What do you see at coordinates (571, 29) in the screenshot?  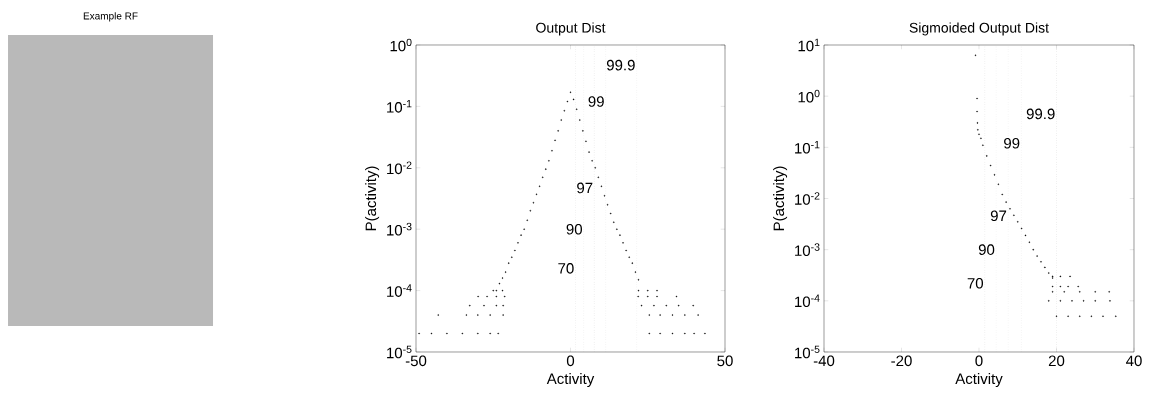 I see `chart-title: Output Dist` at bounding box center [571, 29].